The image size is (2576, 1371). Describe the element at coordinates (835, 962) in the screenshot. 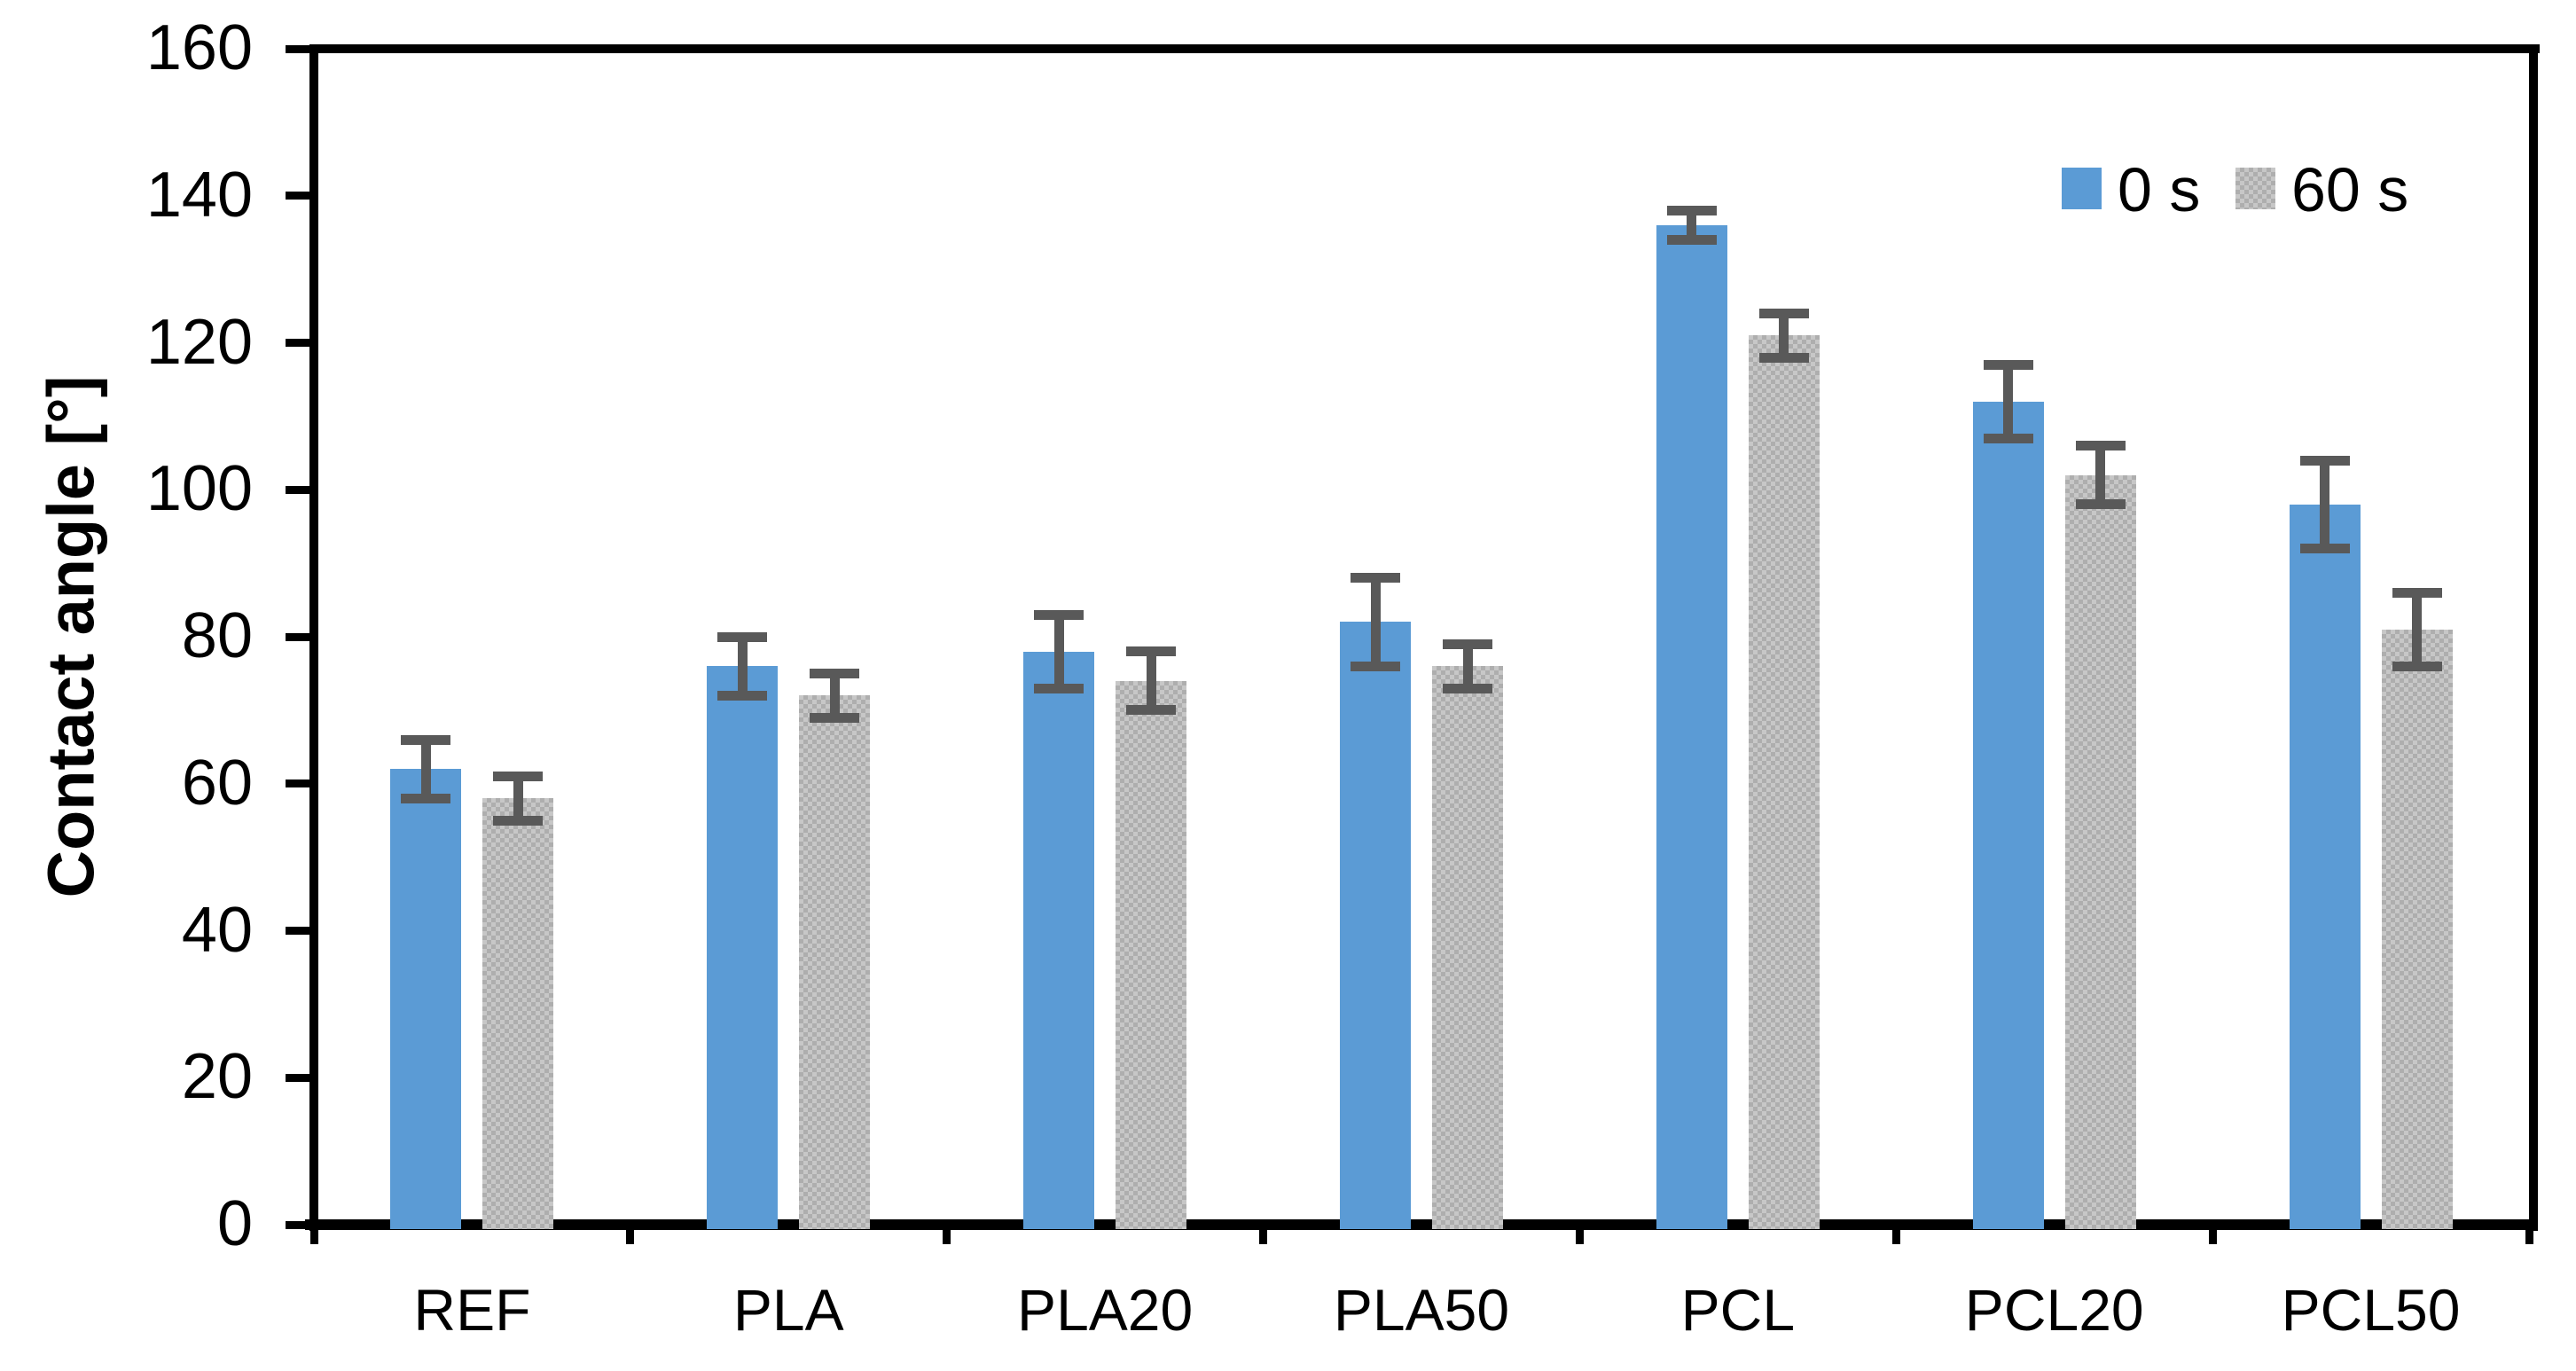

I see `bar-PLA-60s` at that location.